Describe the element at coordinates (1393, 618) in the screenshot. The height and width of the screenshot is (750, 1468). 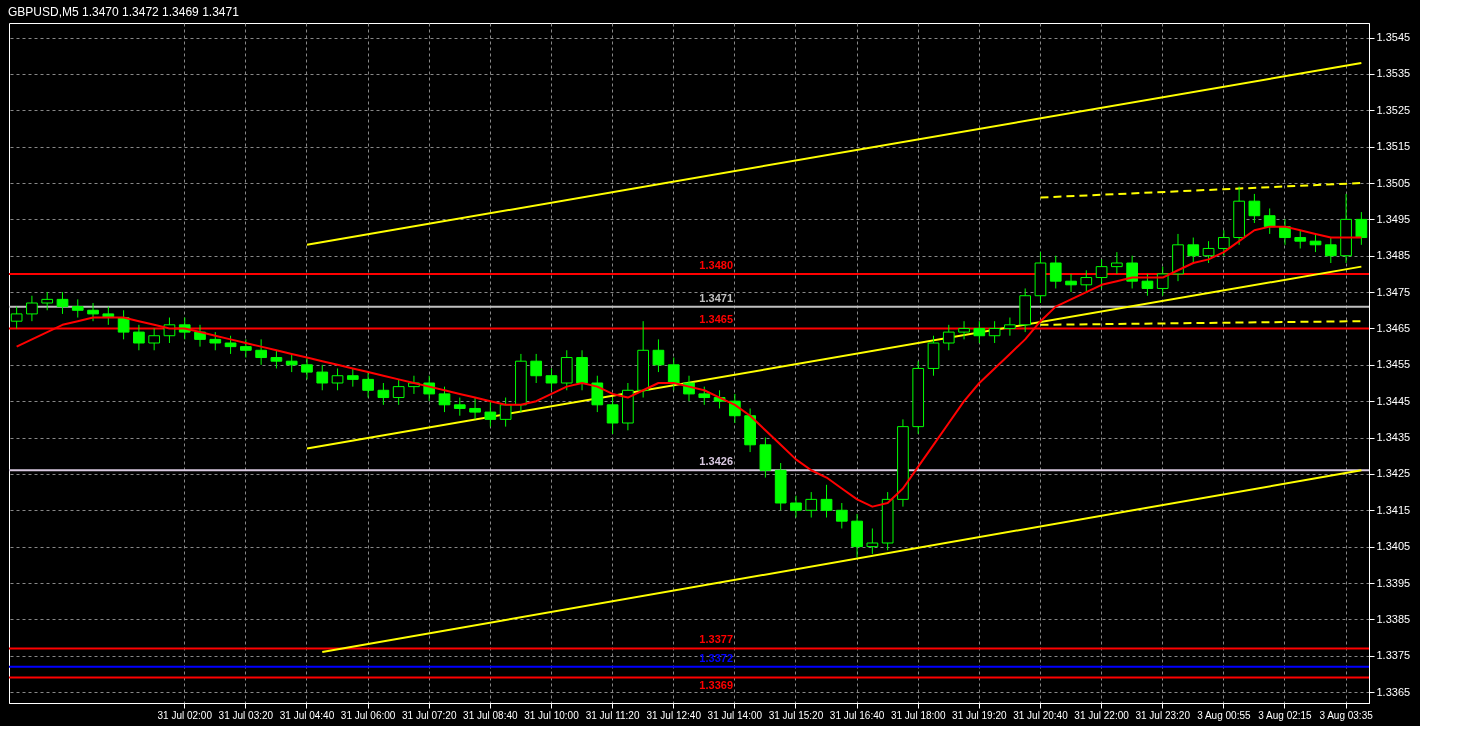
I see `y-tick-label: 1.3385` at that location.